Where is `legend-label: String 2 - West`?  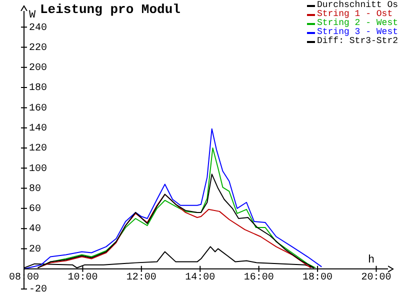 legend-label: String 2 - West is located at coordinates (357, 23).